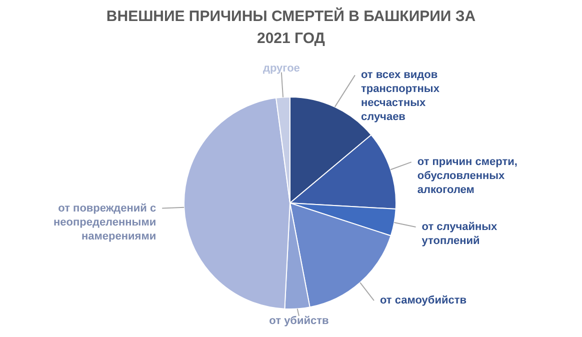 Image resolution: width=582 pixels, height=337 pixels. Describe the element at coordinates (467, 176) in the screenshot. I see `slice-label: от причин смерти, обусловленных алкоголем` at that location.